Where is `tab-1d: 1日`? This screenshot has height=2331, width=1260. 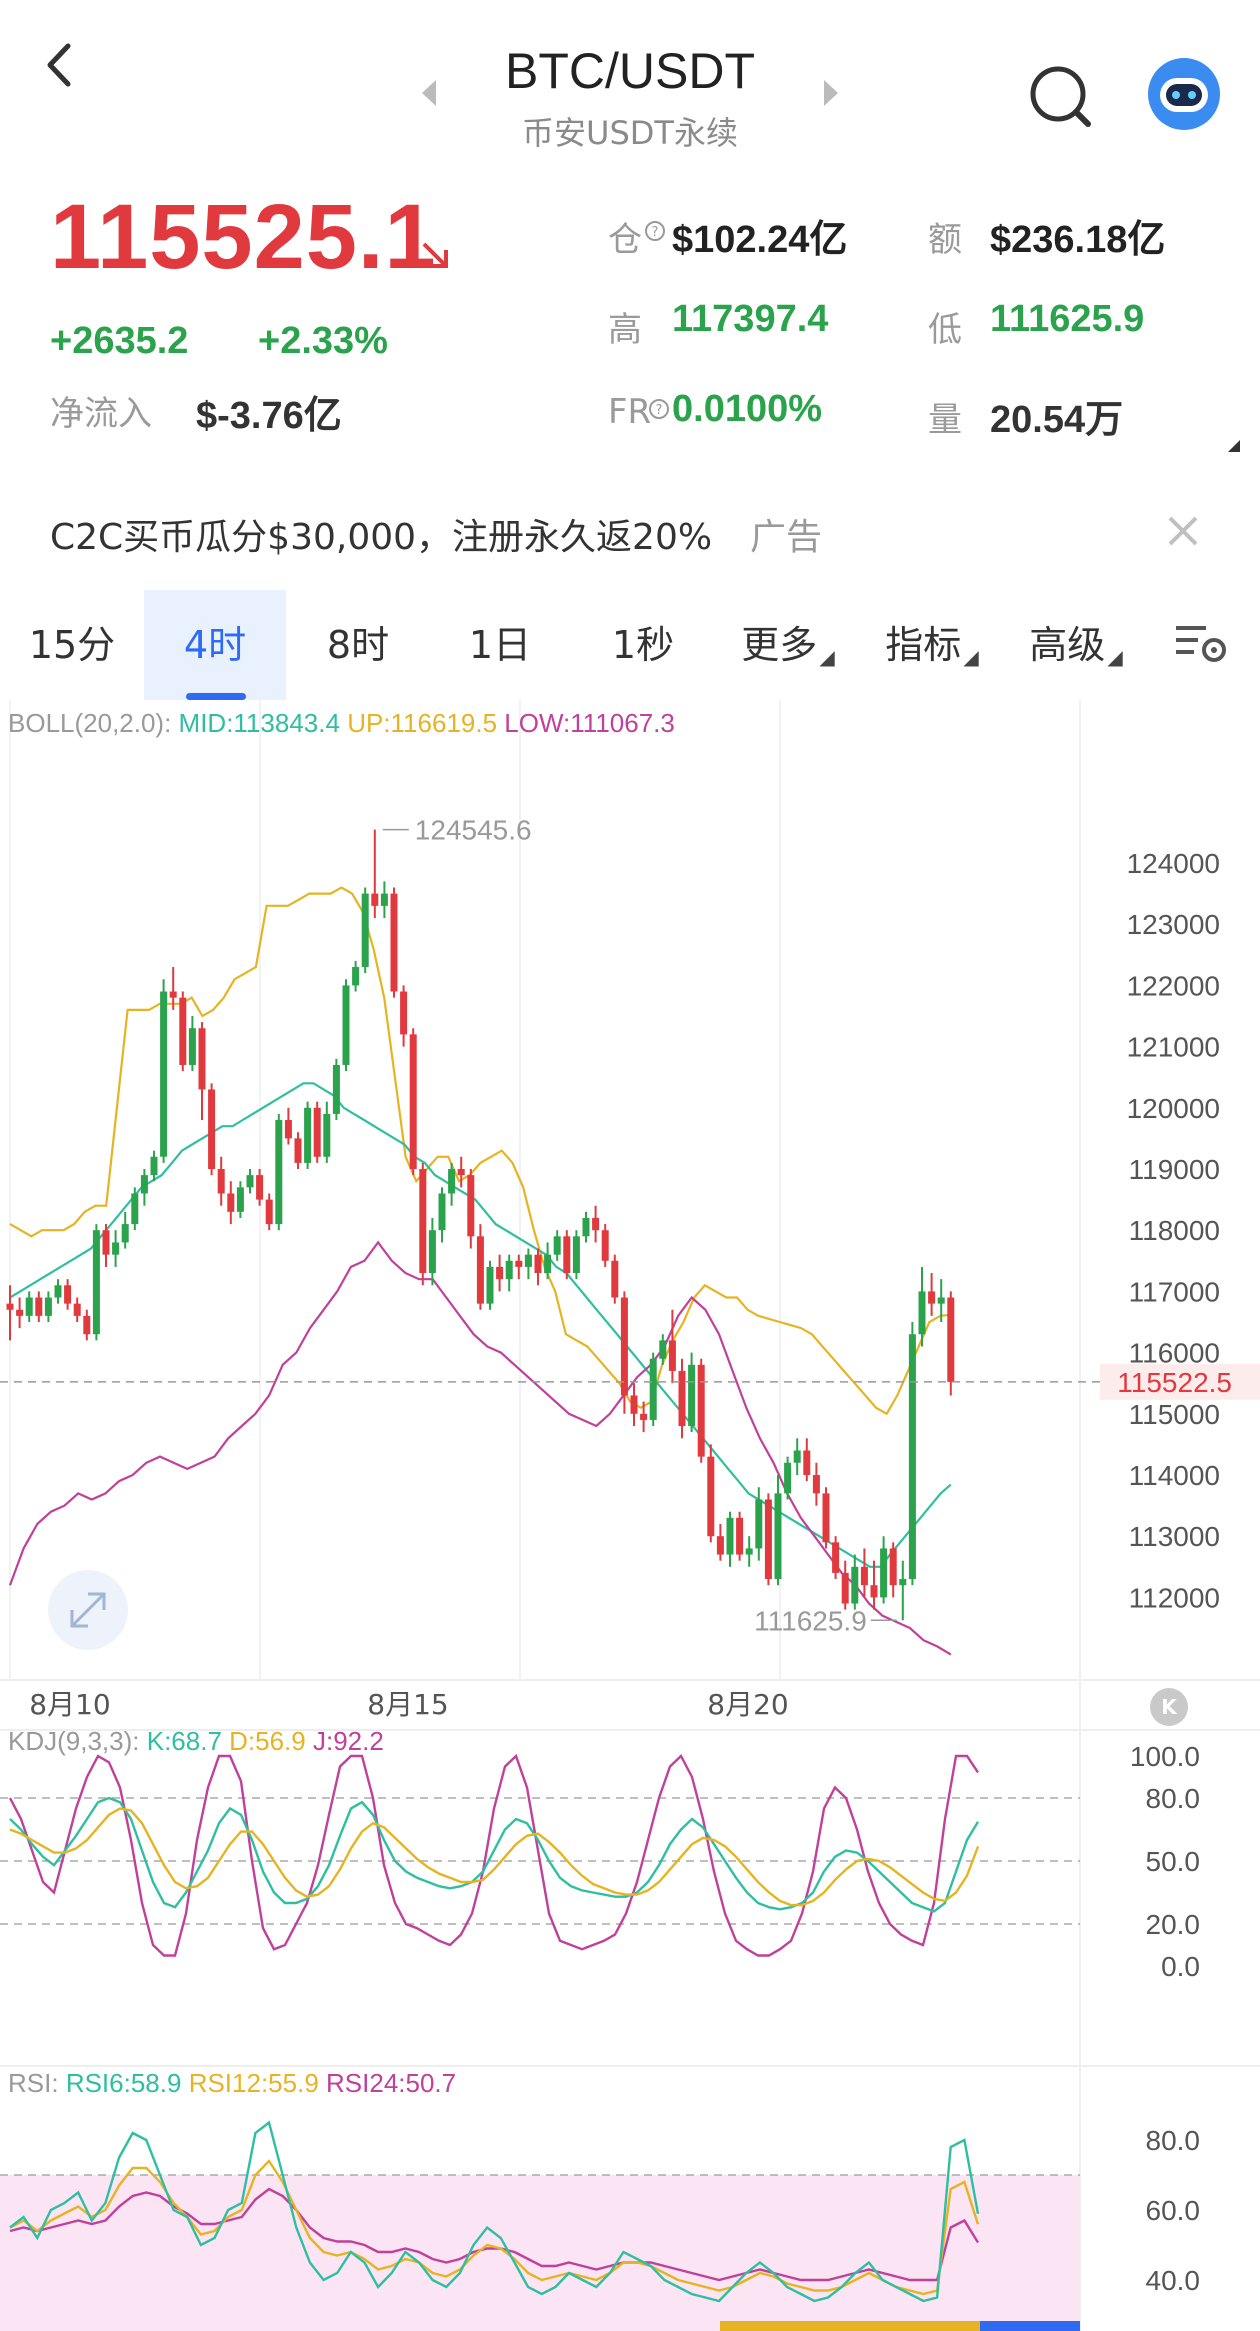 tab-1d: 1日 is located at coordinates (500, 645).